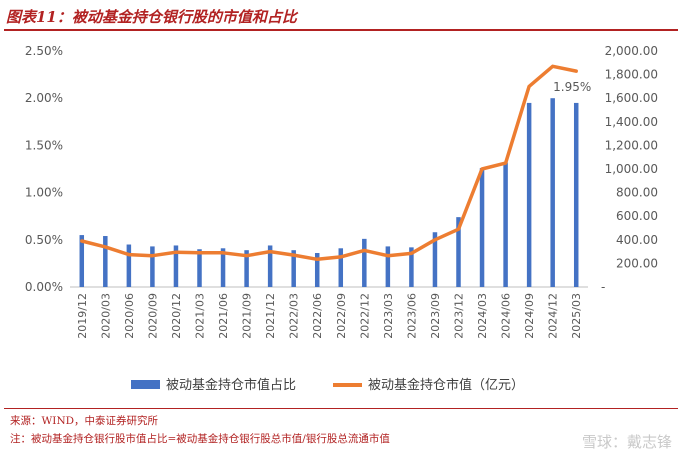 The image size is (682, 456). I want to click on x-axis-tick-label: 2025/03, so click(576, 316).